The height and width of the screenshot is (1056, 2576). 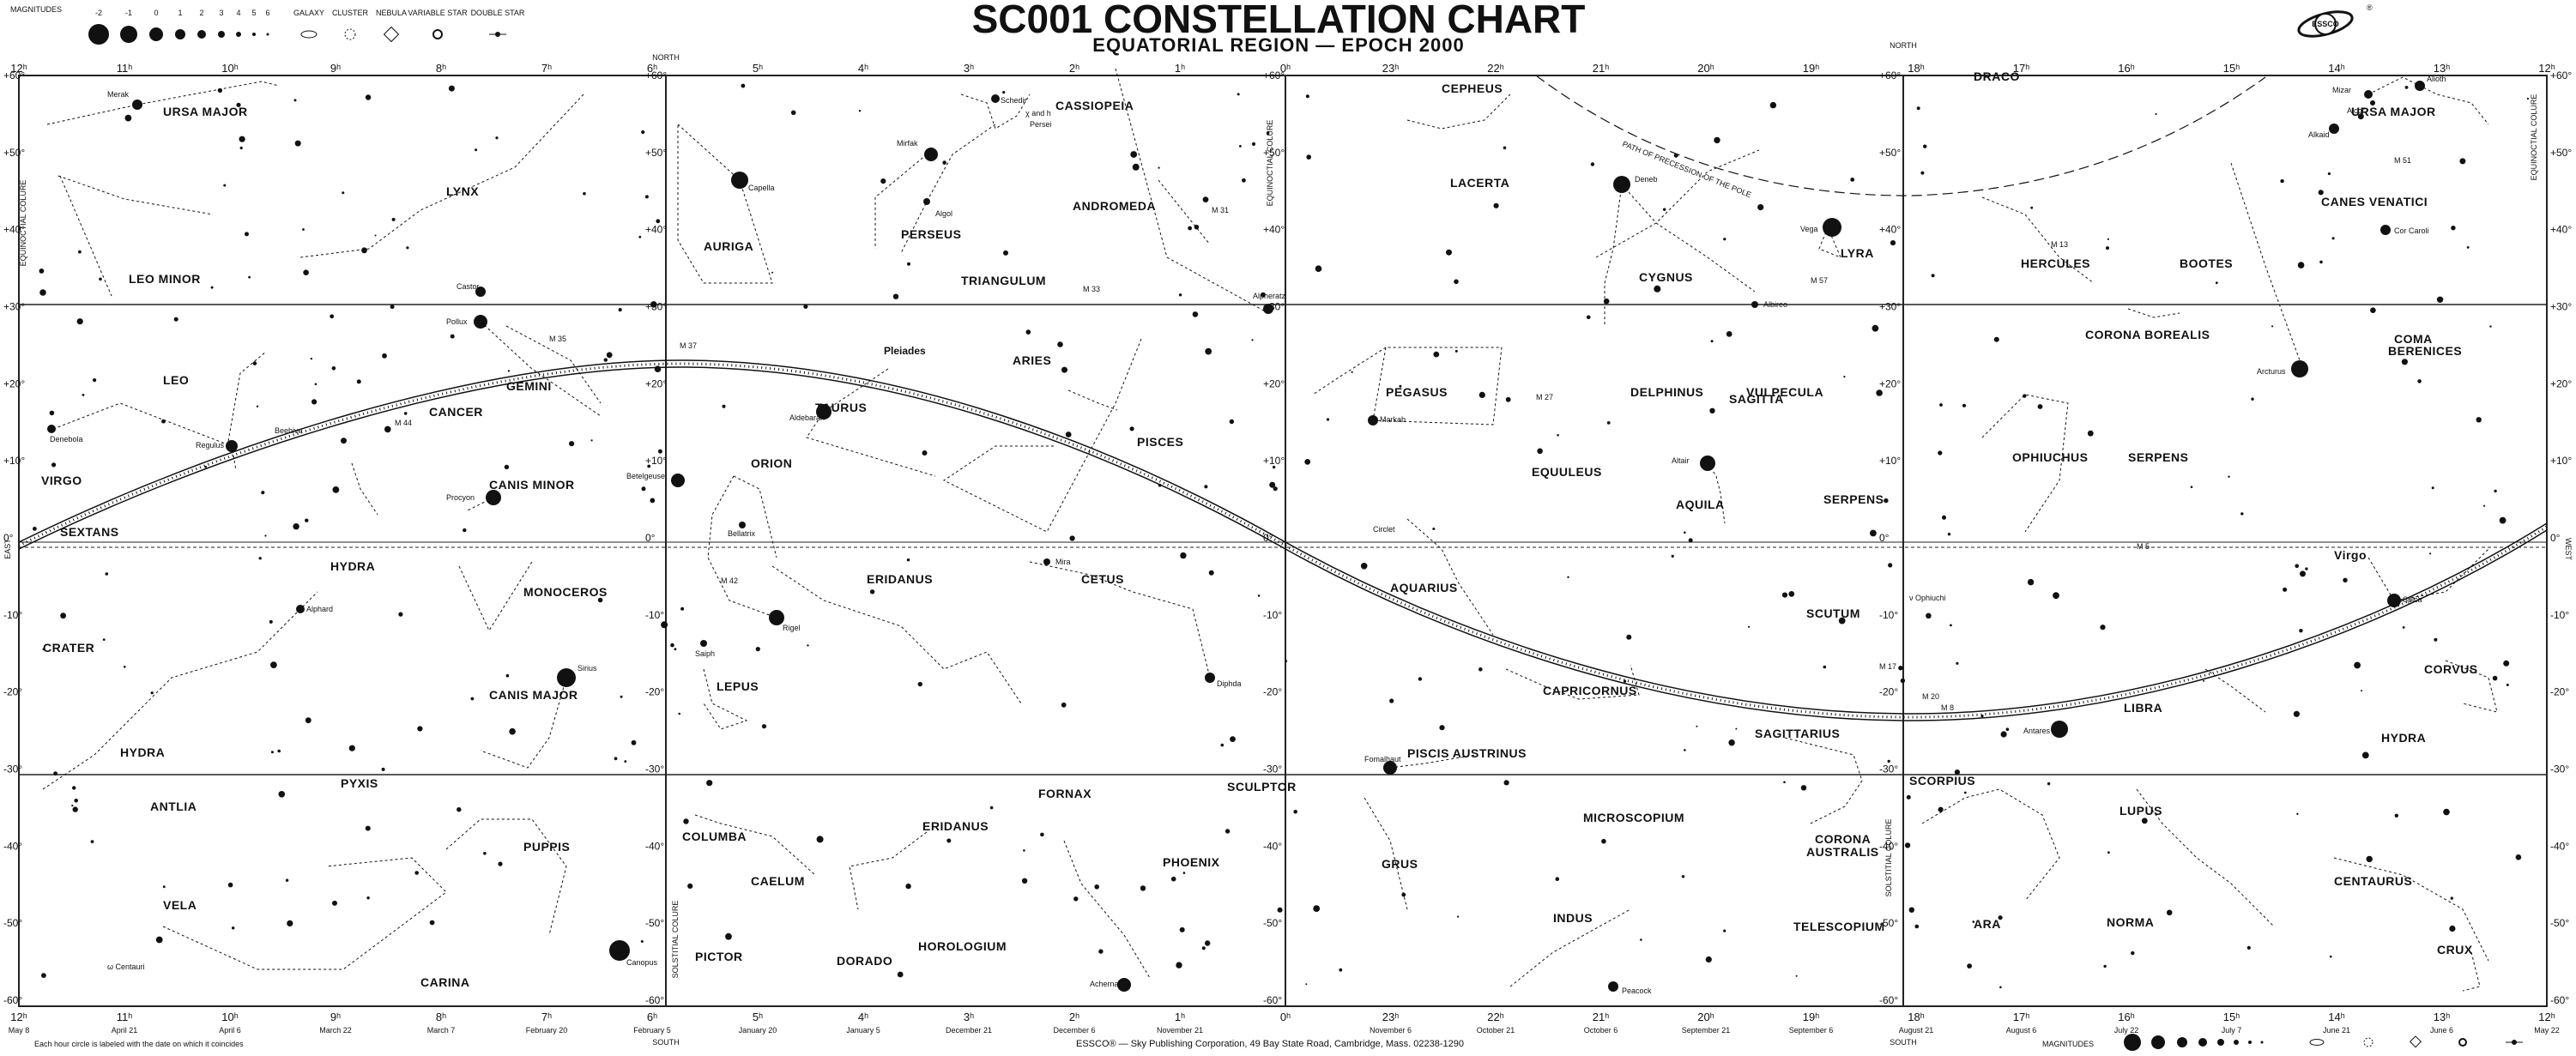 What do you see at coordinates (267, 13) in the screenshot?
I see `magnitude-value: 6` at bounding box center [267, 13].